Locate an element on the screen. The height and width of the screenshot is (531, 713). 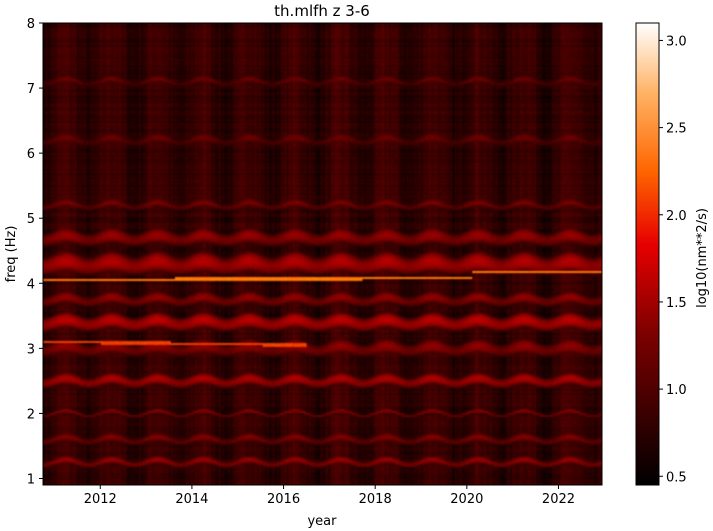
x-tick-label: 2016 is located at coordinates (283, 499).